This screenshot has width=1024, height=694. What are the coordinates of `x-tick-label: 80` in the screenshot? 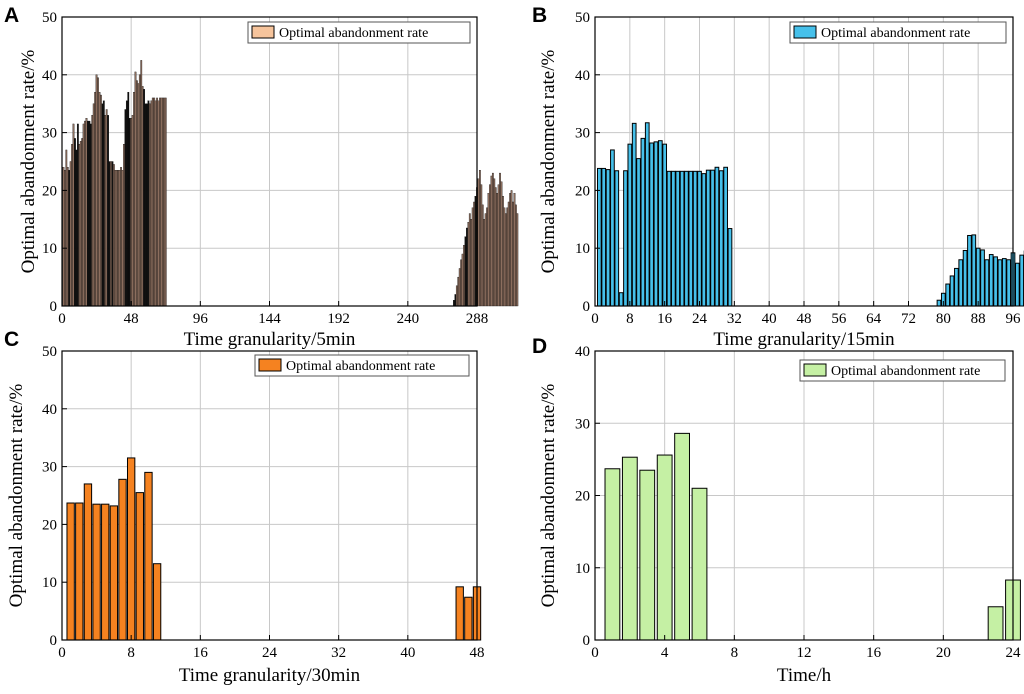 It's located at (943, 319).